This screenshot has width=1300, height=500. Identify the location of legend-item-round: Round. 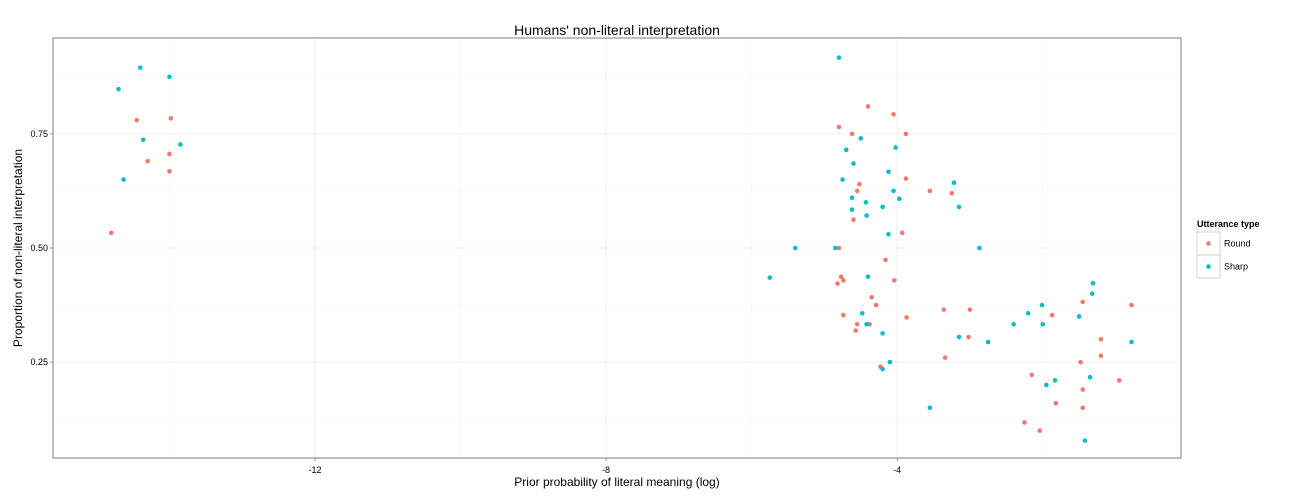
(1223, 243).